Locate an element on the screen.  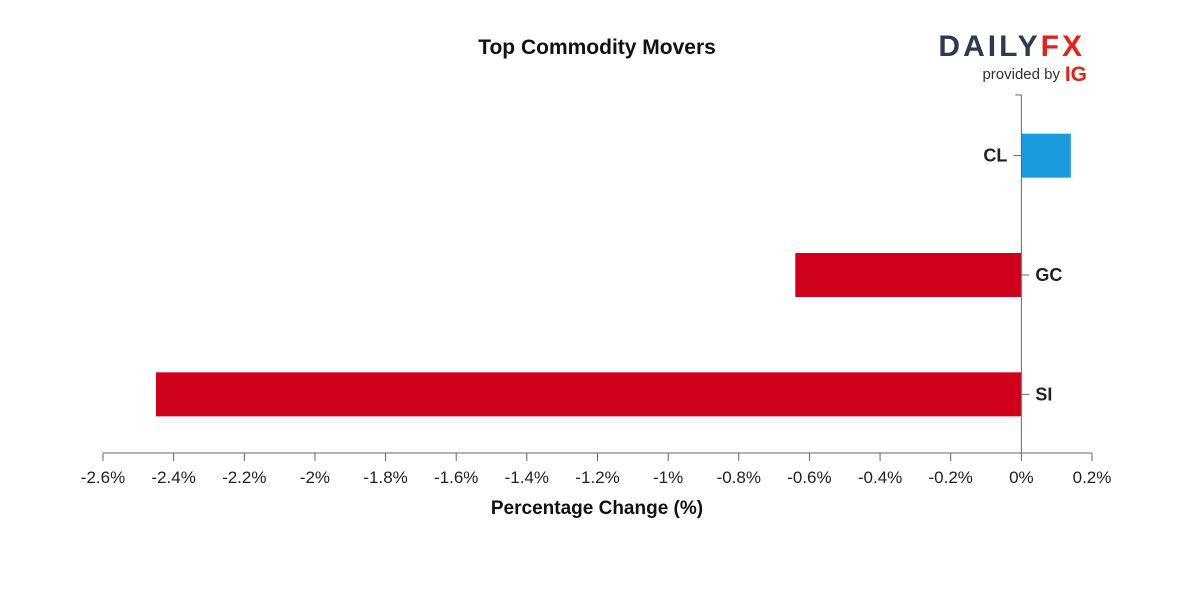
x-tick-label: 0.2% is located at coordinates (1092, 477).